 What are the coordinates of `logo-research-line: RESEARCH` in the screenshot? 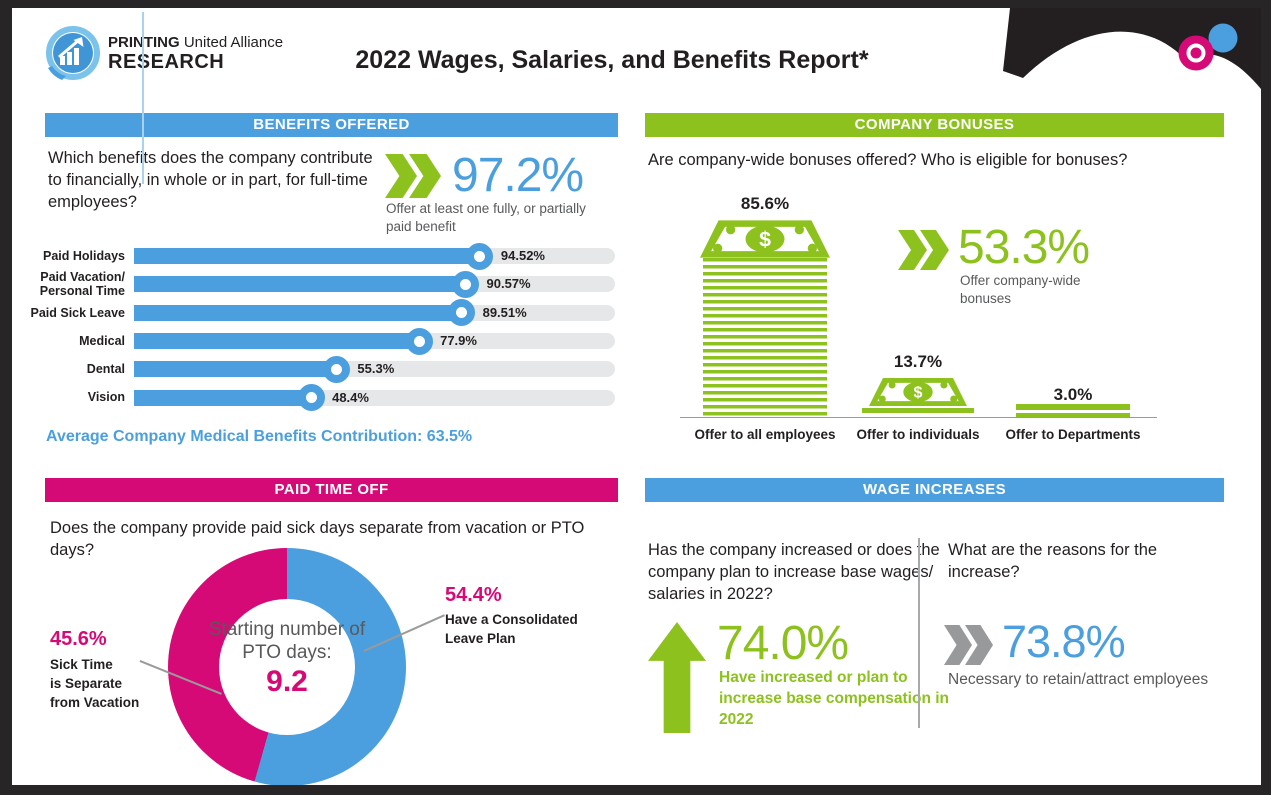 It's located at (166, 62).